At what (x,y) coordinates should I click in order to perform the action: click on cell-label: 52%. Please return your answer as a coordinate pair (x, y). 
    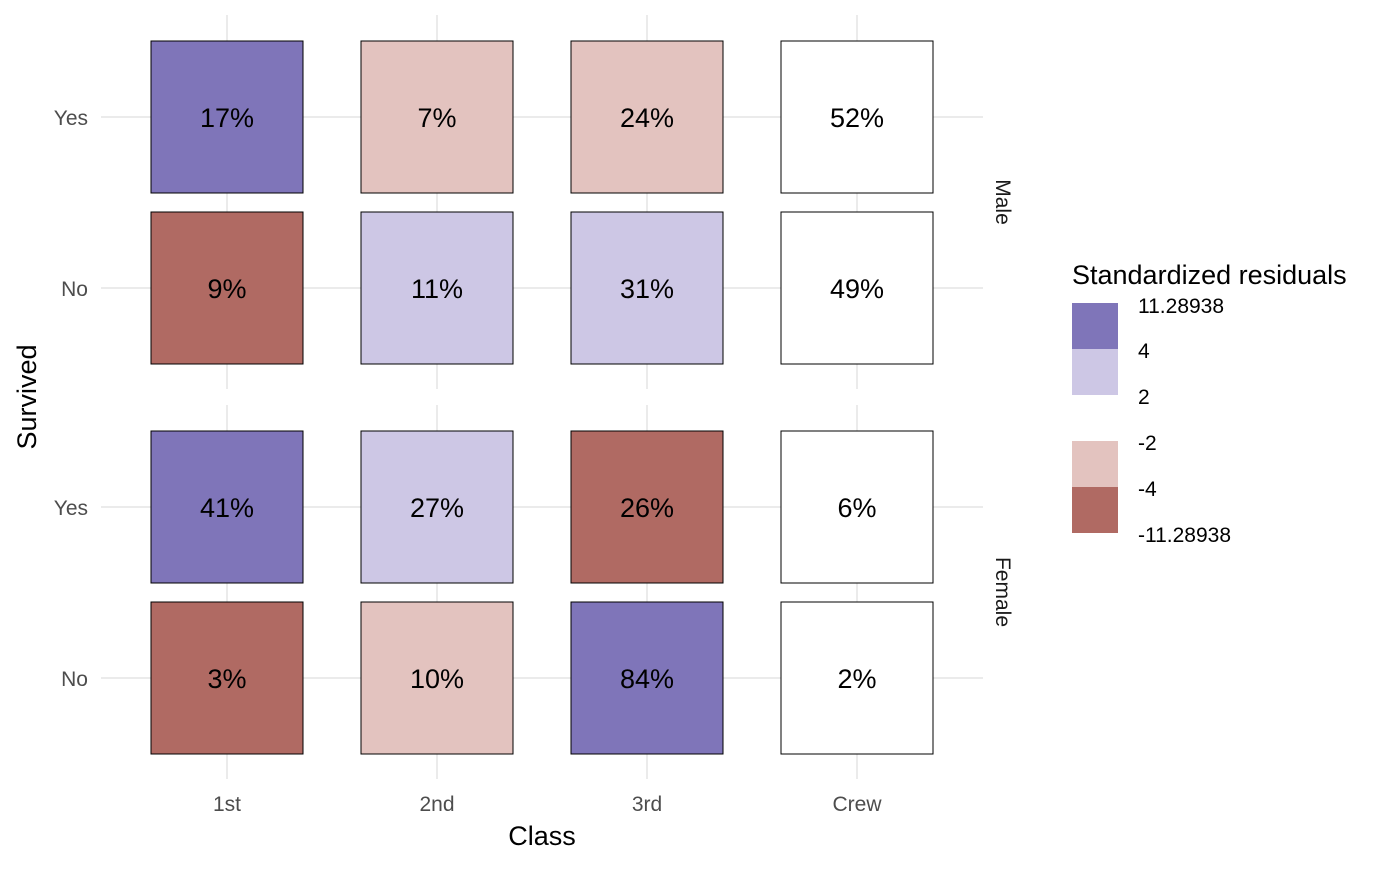
    Looking at the image, I should click on (857, 118).